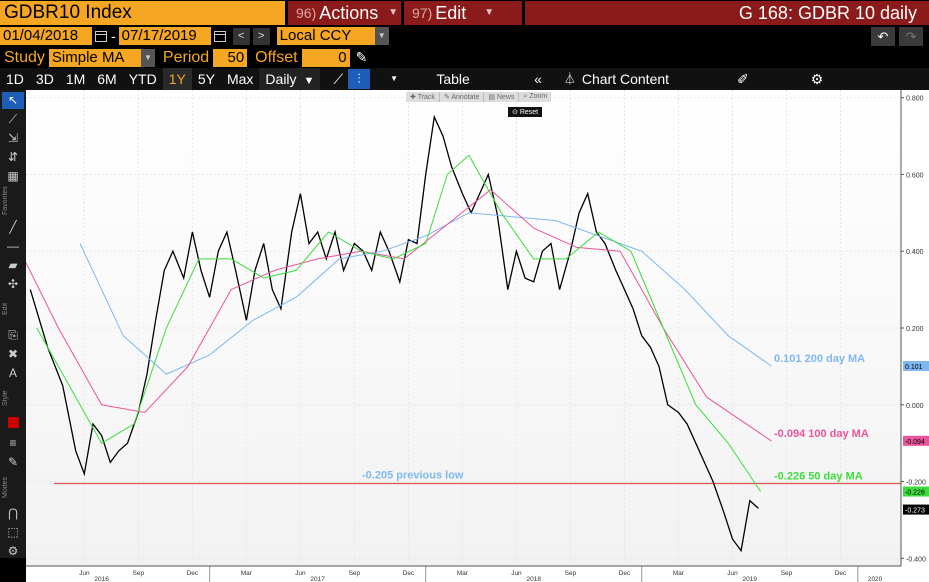 The height and width of the screenshot is (582, 929). Describe the element at coordinates (142, 13) in the screenshot. I see `ticker-field: GDBR10 Index` at that location.